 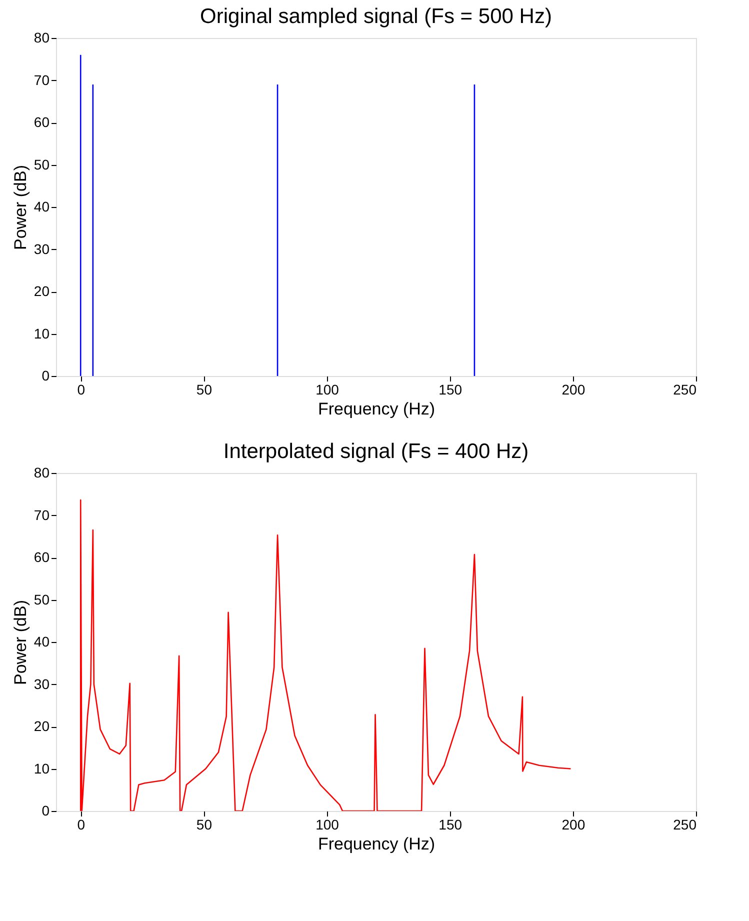 What do you see at coordinates (376, 16) in the screenshot?
I see `chart-title: Original sampled signal (Fs = 500 Hz)` at bounding box center [376, 16].